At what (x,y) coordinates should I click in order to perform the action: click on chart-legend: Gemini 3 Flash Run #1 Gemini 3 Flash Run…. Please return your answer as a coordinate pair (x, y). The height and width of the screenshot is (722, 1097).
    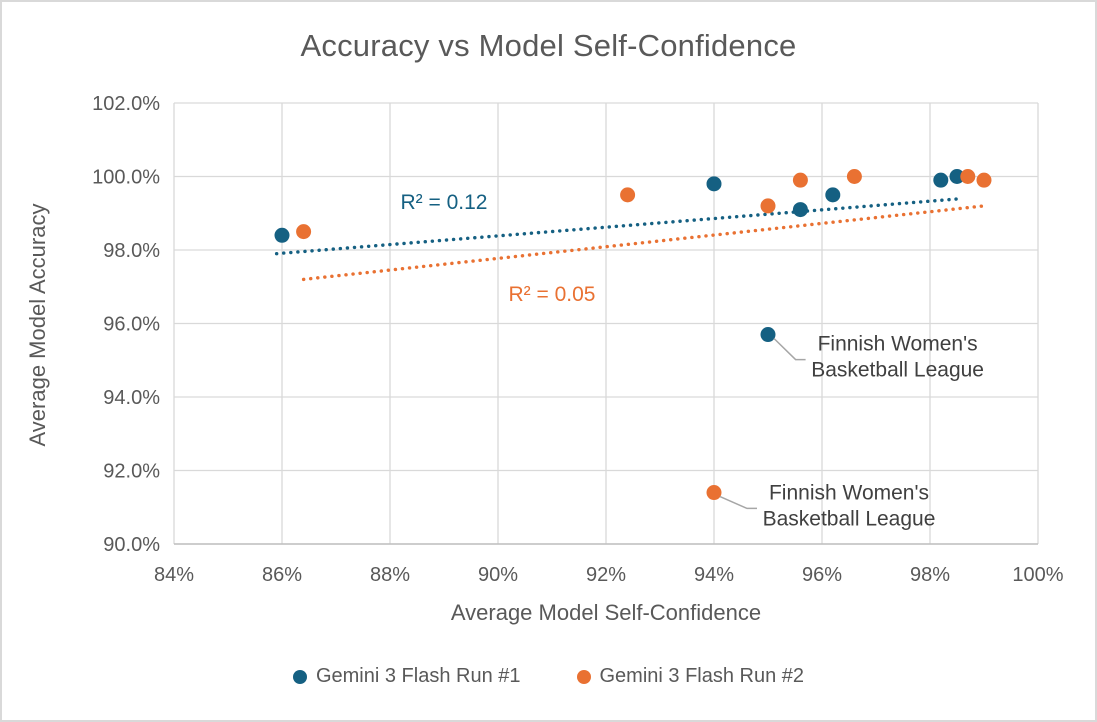
    Looking at the image, I should click on (548, 676).